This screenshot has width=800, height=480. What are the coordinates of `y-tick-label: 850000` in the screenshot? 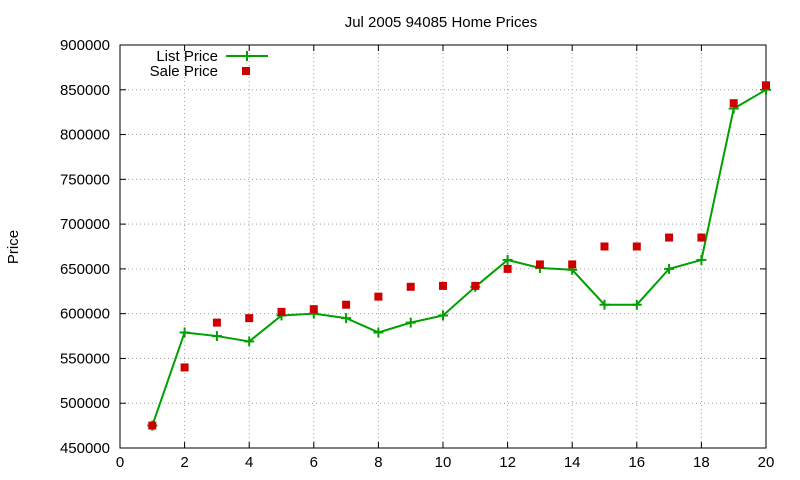 It's located at (85, 90).